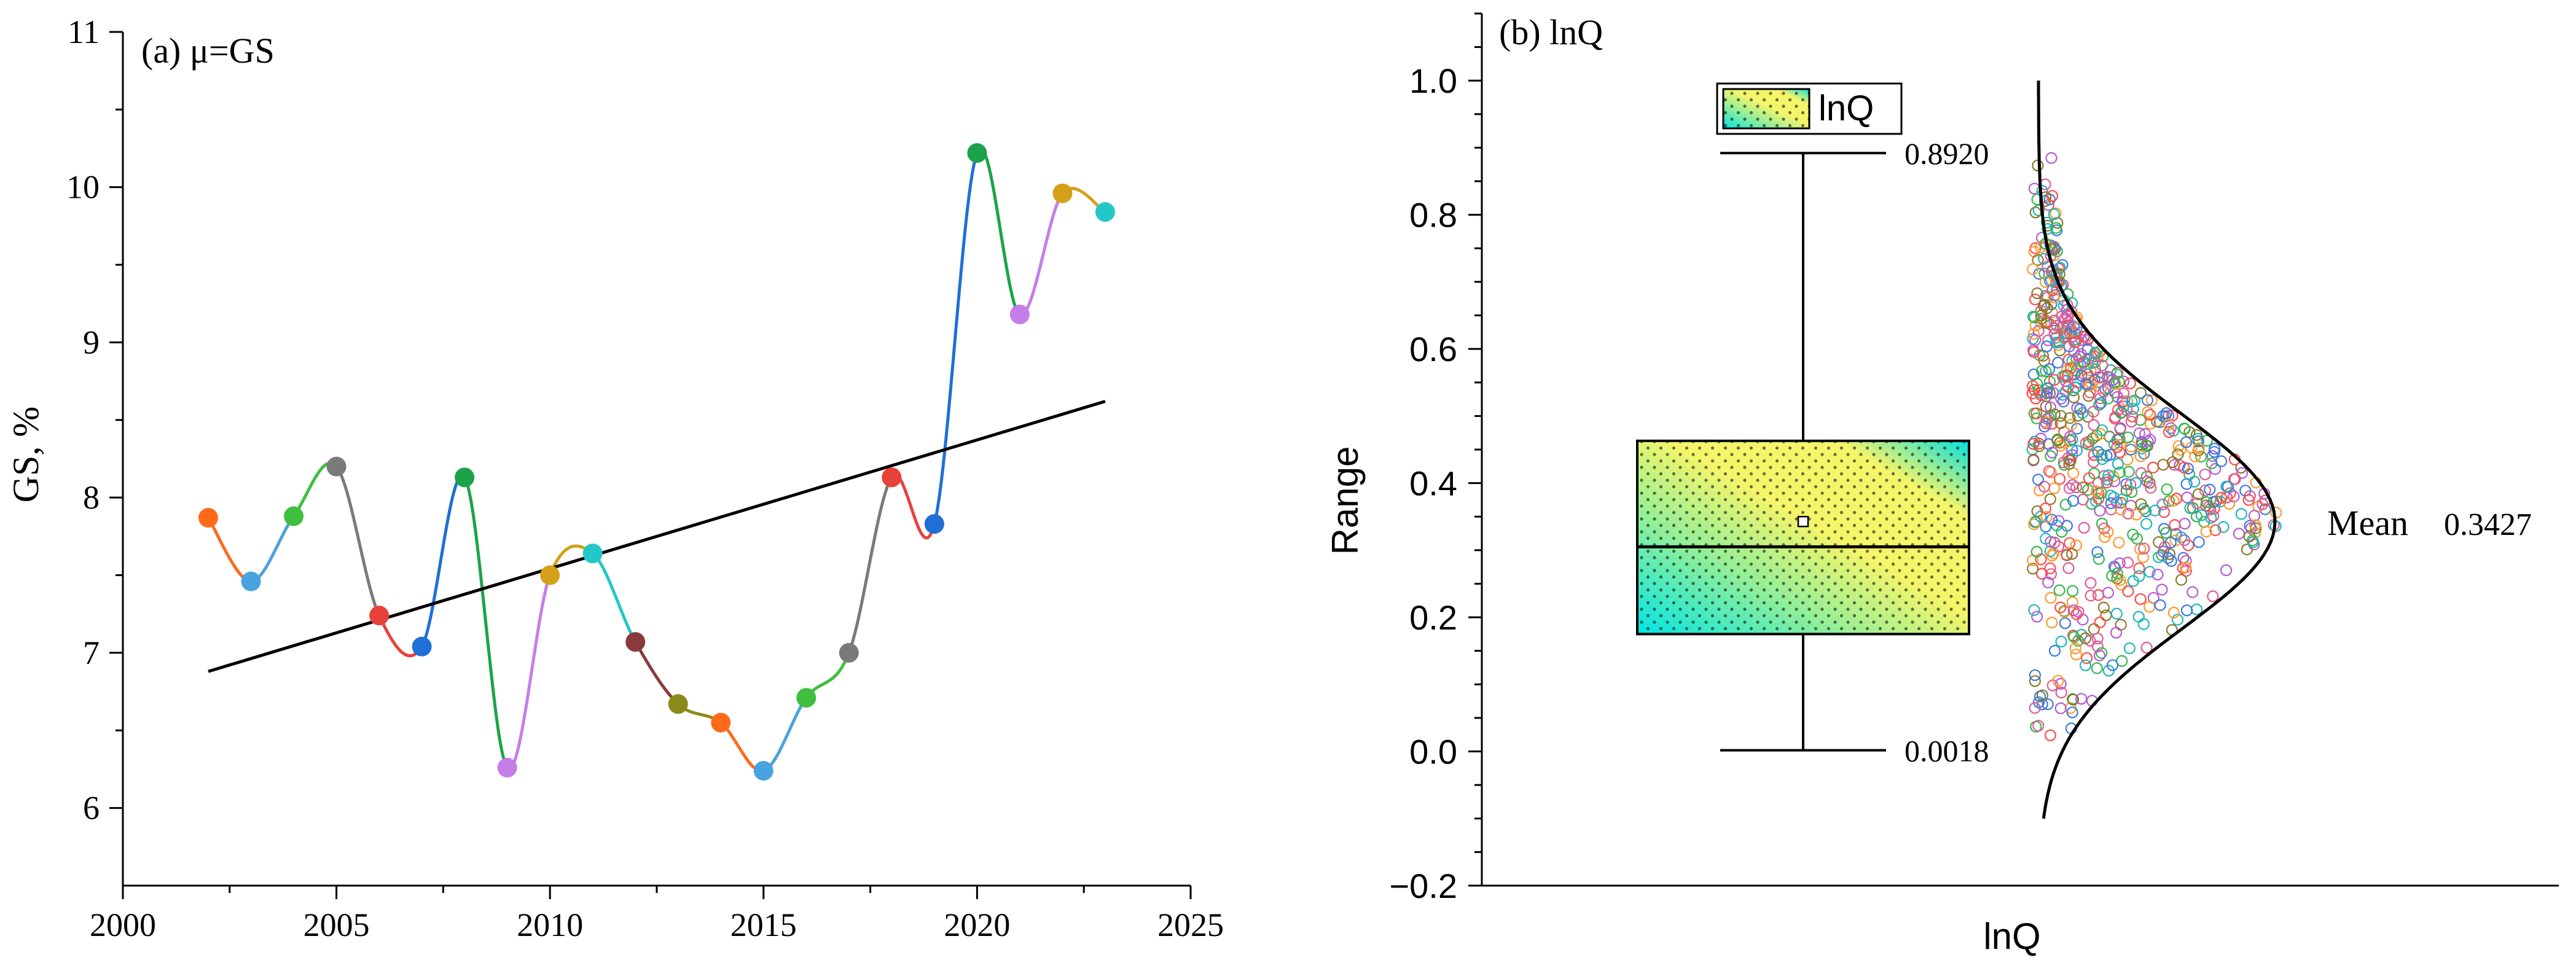  Describe the element at coordinates (657, 536) in the screenshot. I see `panel-a-trend-line` at that location.